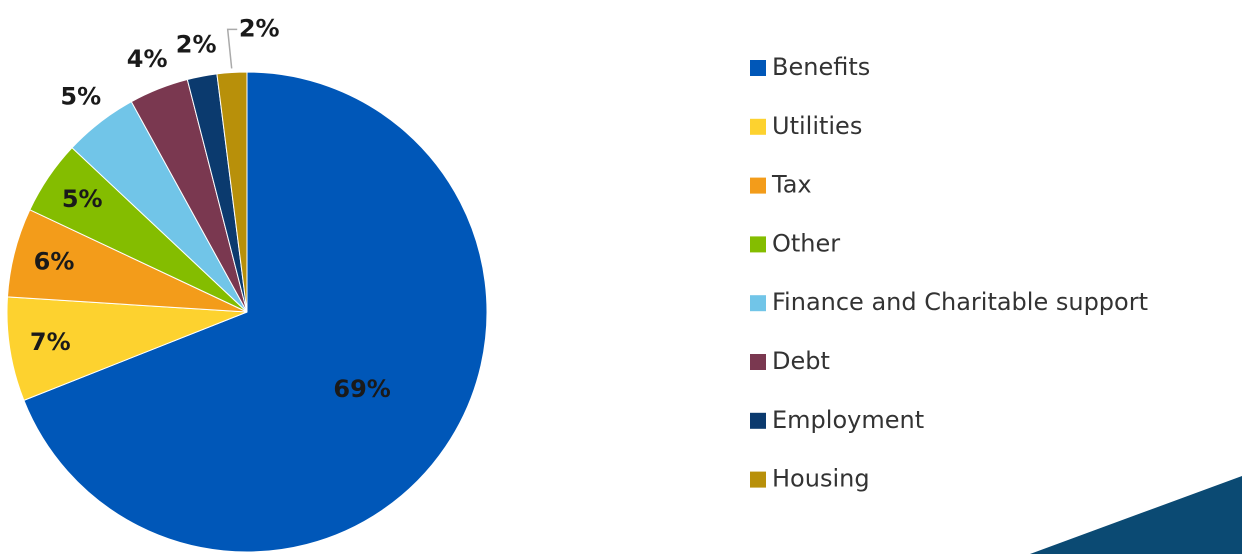  What do you see at coordinates (817, 126) in the screenshot?
I see `legend-label: Utilities` at bounding box center [817, 126].